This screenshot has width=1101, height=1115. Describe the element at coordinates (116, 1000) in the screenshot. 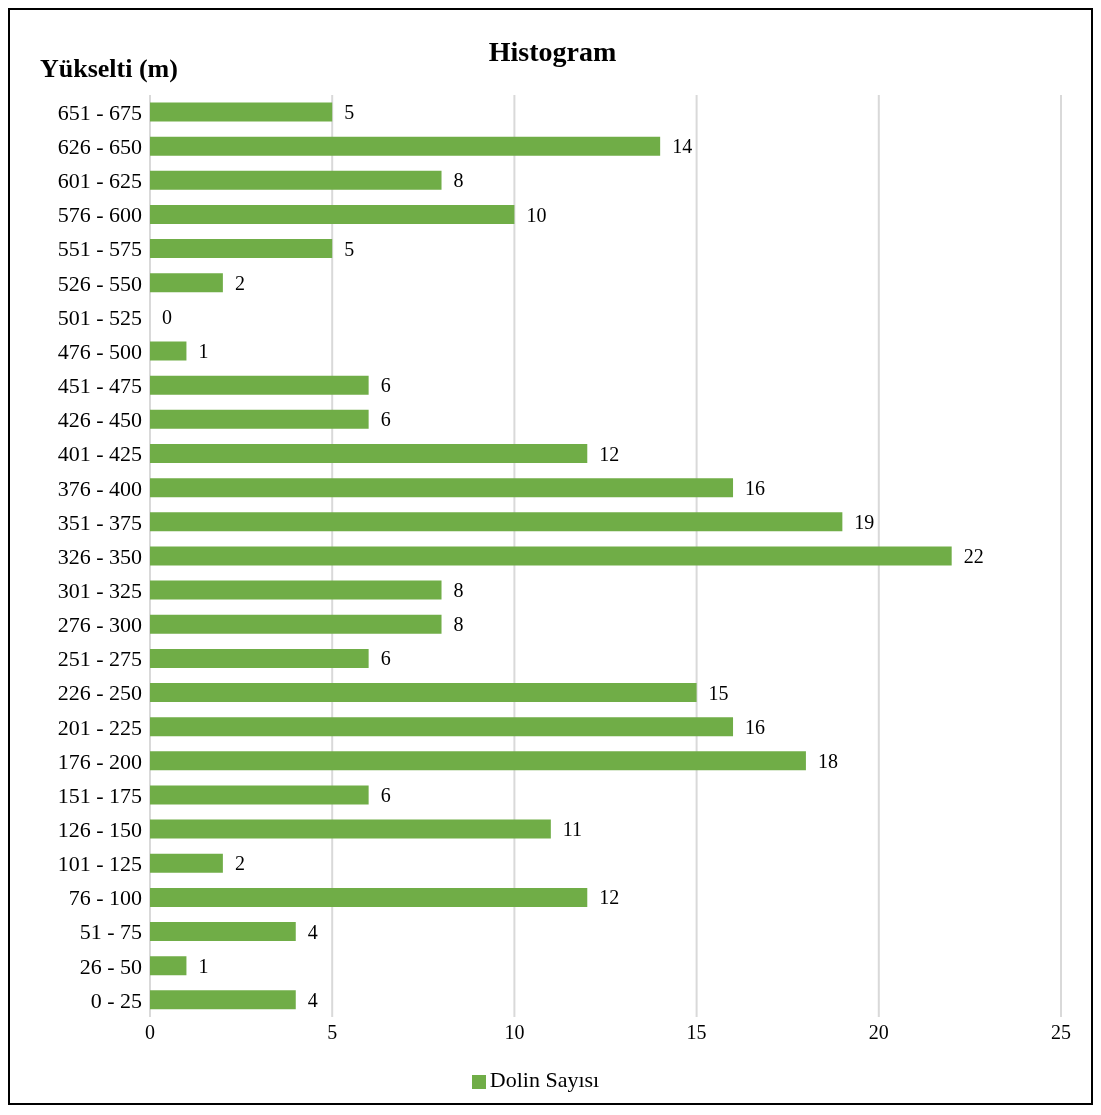

I see `y-tick-label: 0 - 25` at that location.